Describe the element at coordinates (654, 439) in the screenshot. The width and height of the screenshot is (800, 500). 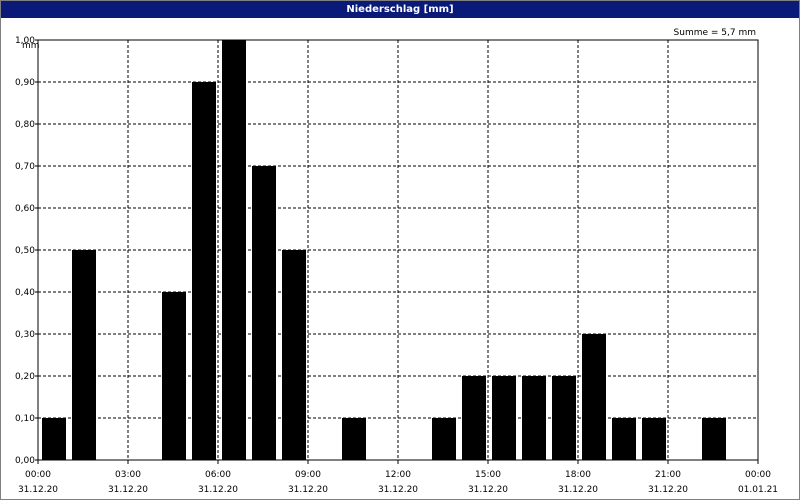
I see `bar-2000` at that location.